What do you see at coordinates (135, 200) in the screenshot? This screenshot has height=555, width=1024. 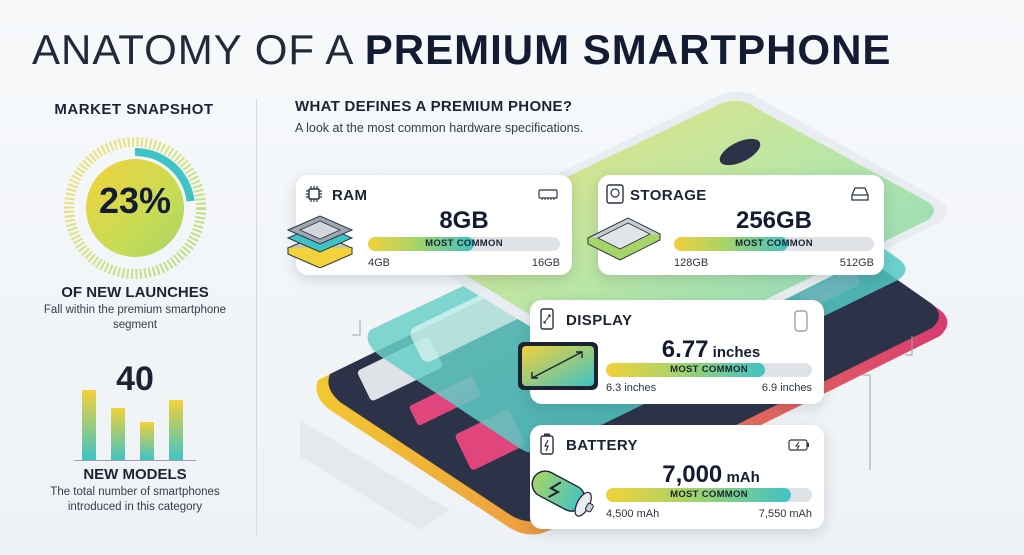 I see `market-share-percent: 23%` at bounding box center [135, 200].